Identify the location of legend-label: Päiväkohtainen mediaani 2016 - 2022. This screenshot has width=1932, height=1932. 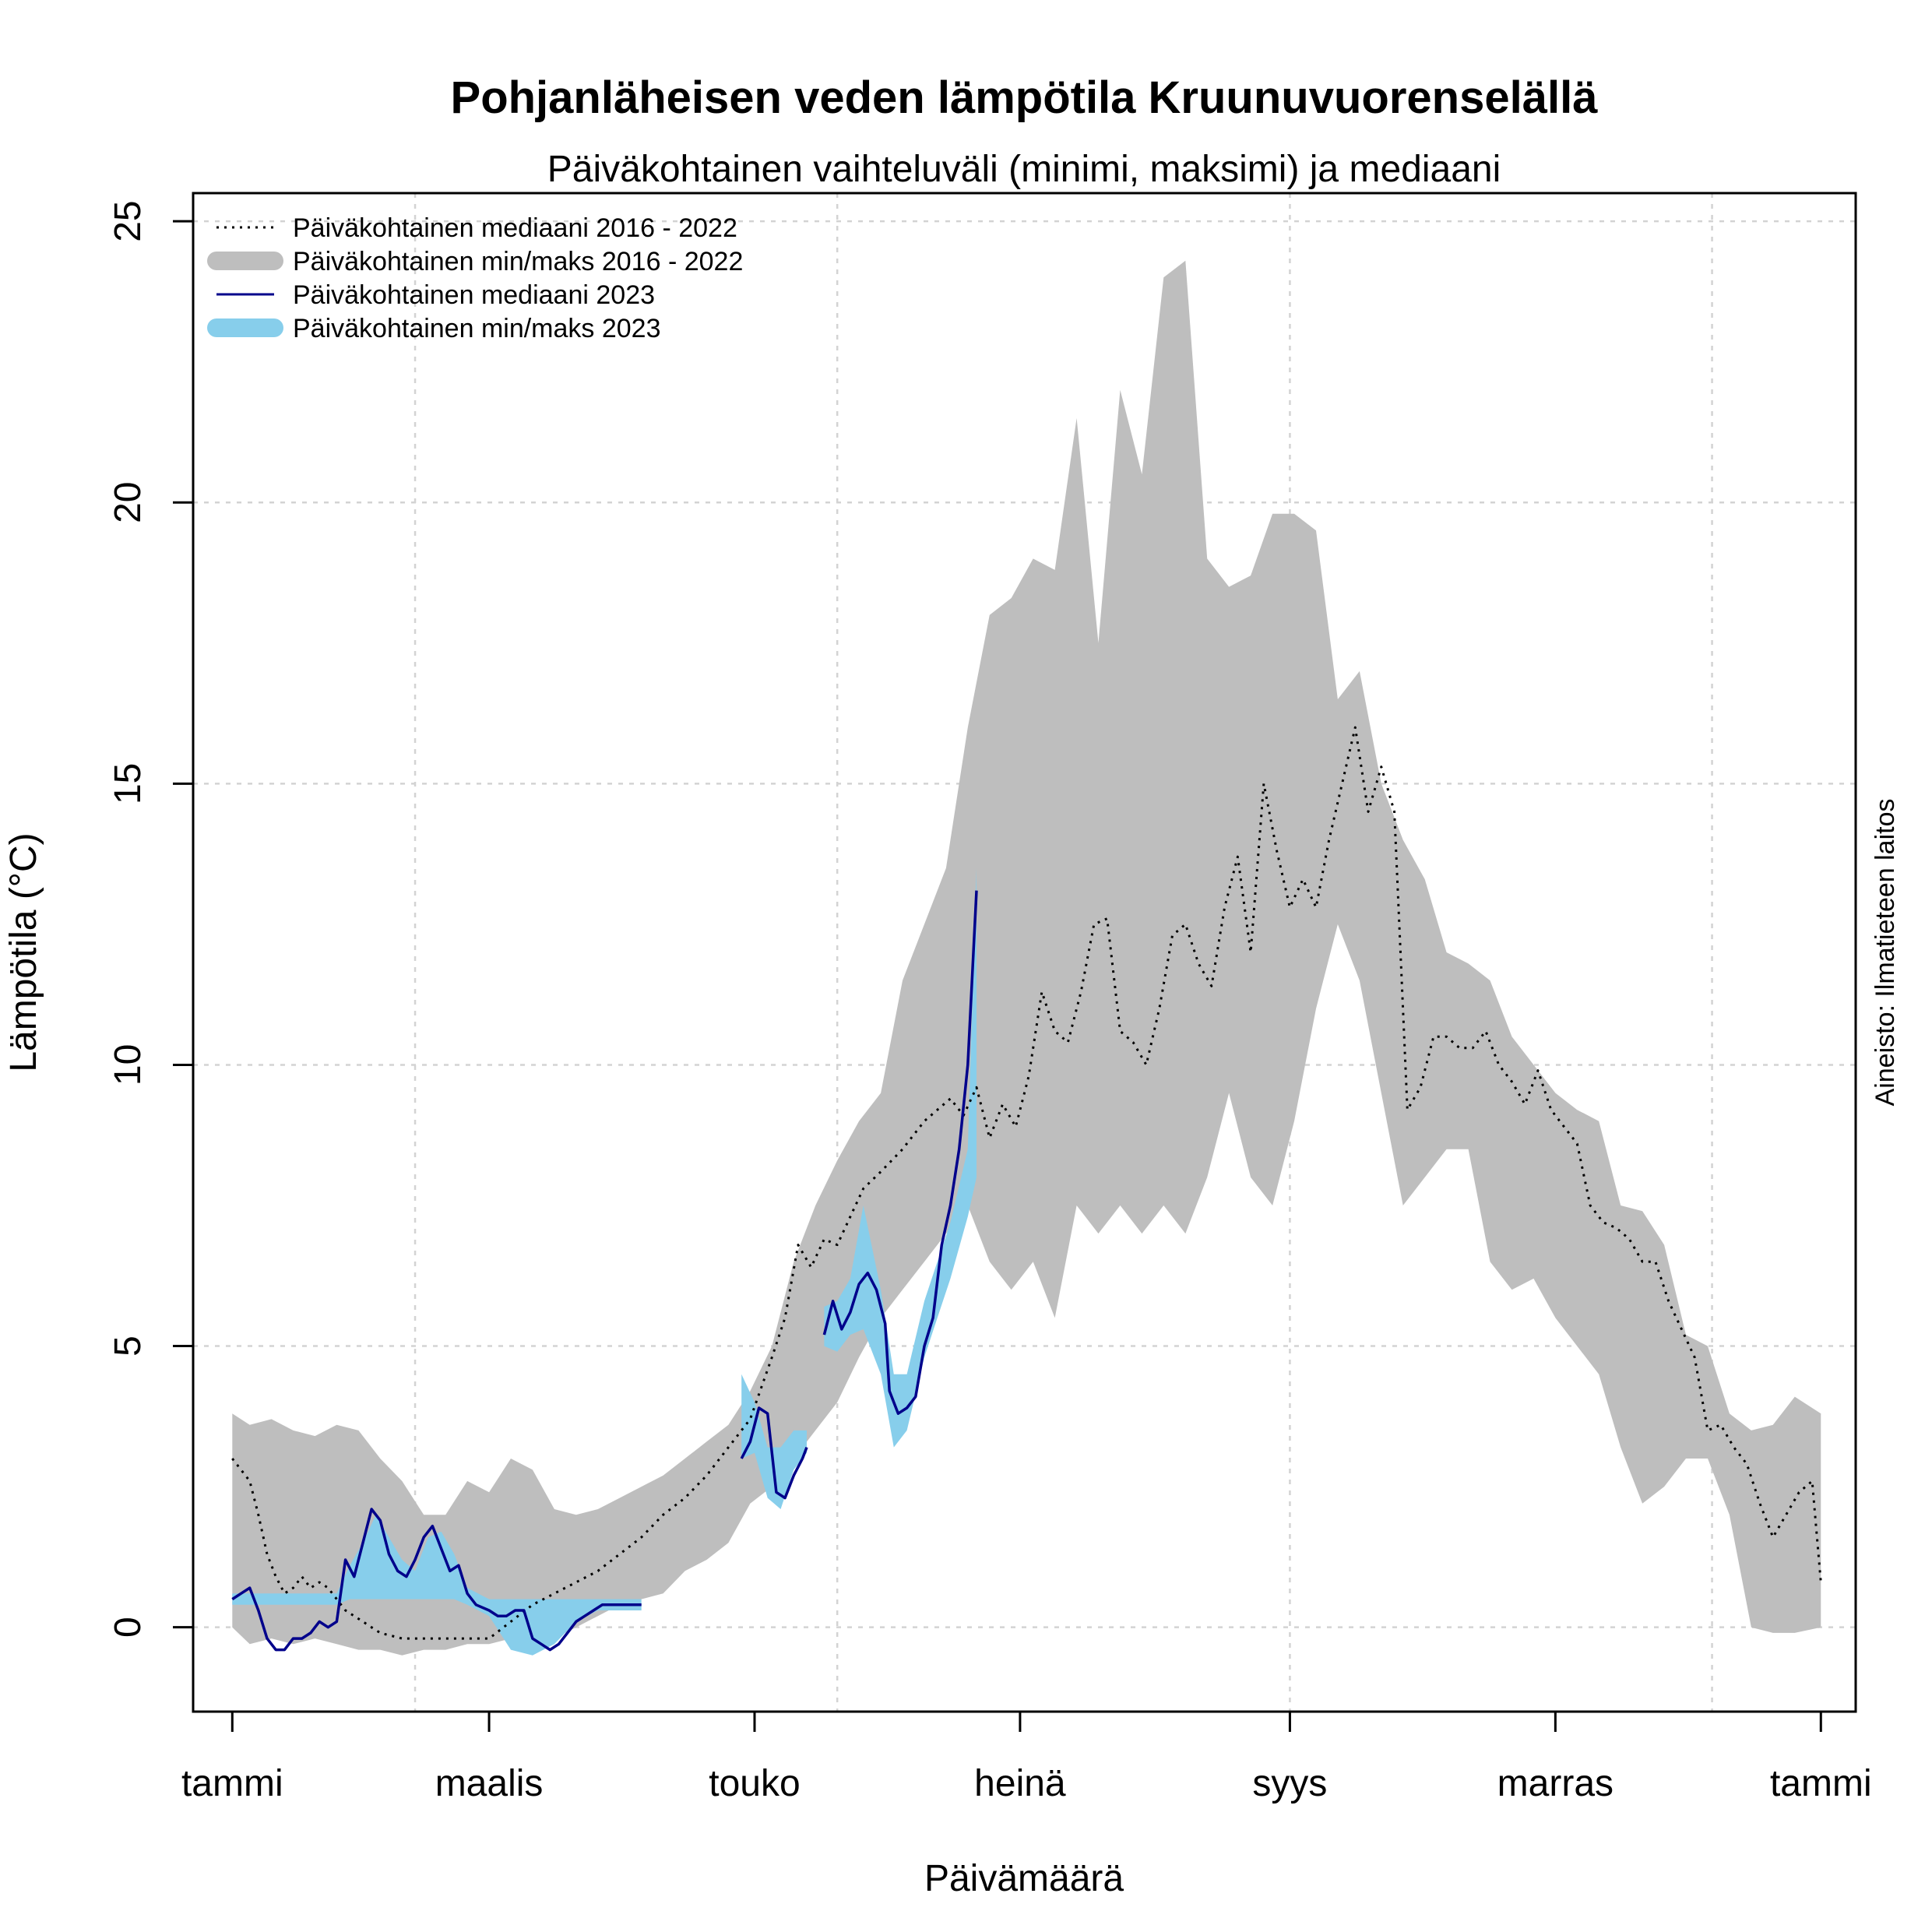
(515, 228).